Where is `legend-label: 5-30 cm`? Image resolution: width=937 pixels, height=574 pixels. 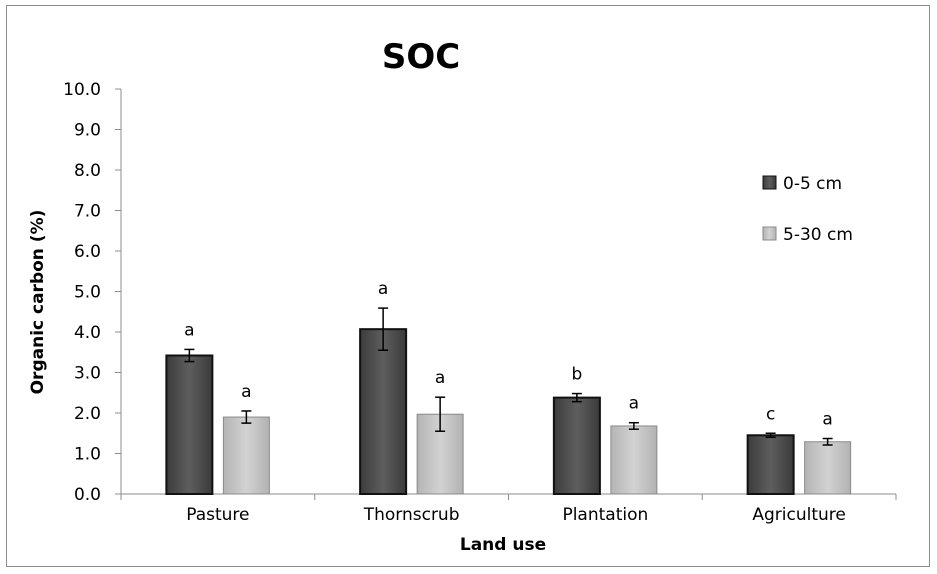 legend-label: 5-30 cm is located at coordinates (818, 235).